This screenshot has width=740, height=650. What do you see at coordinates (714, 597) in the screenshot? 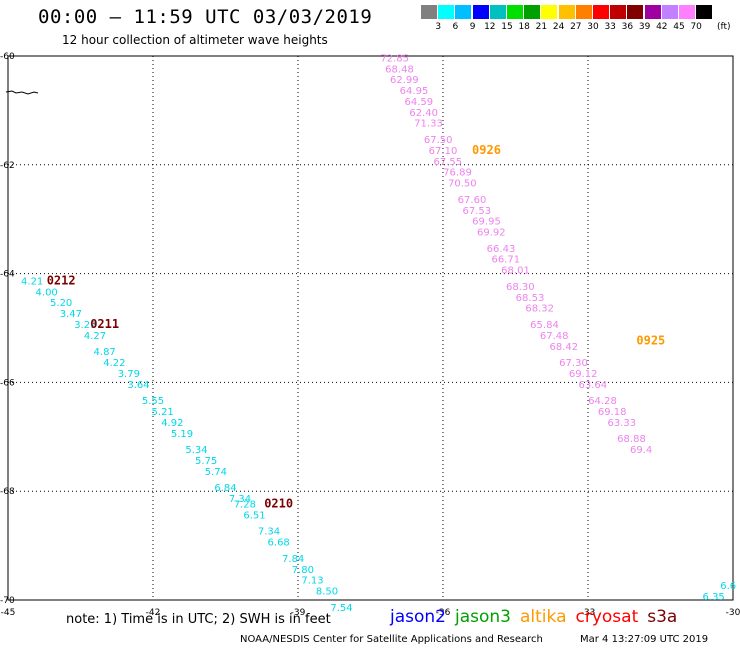
I see `wave-height-label: 6.35` at bounding box center [714, 597].